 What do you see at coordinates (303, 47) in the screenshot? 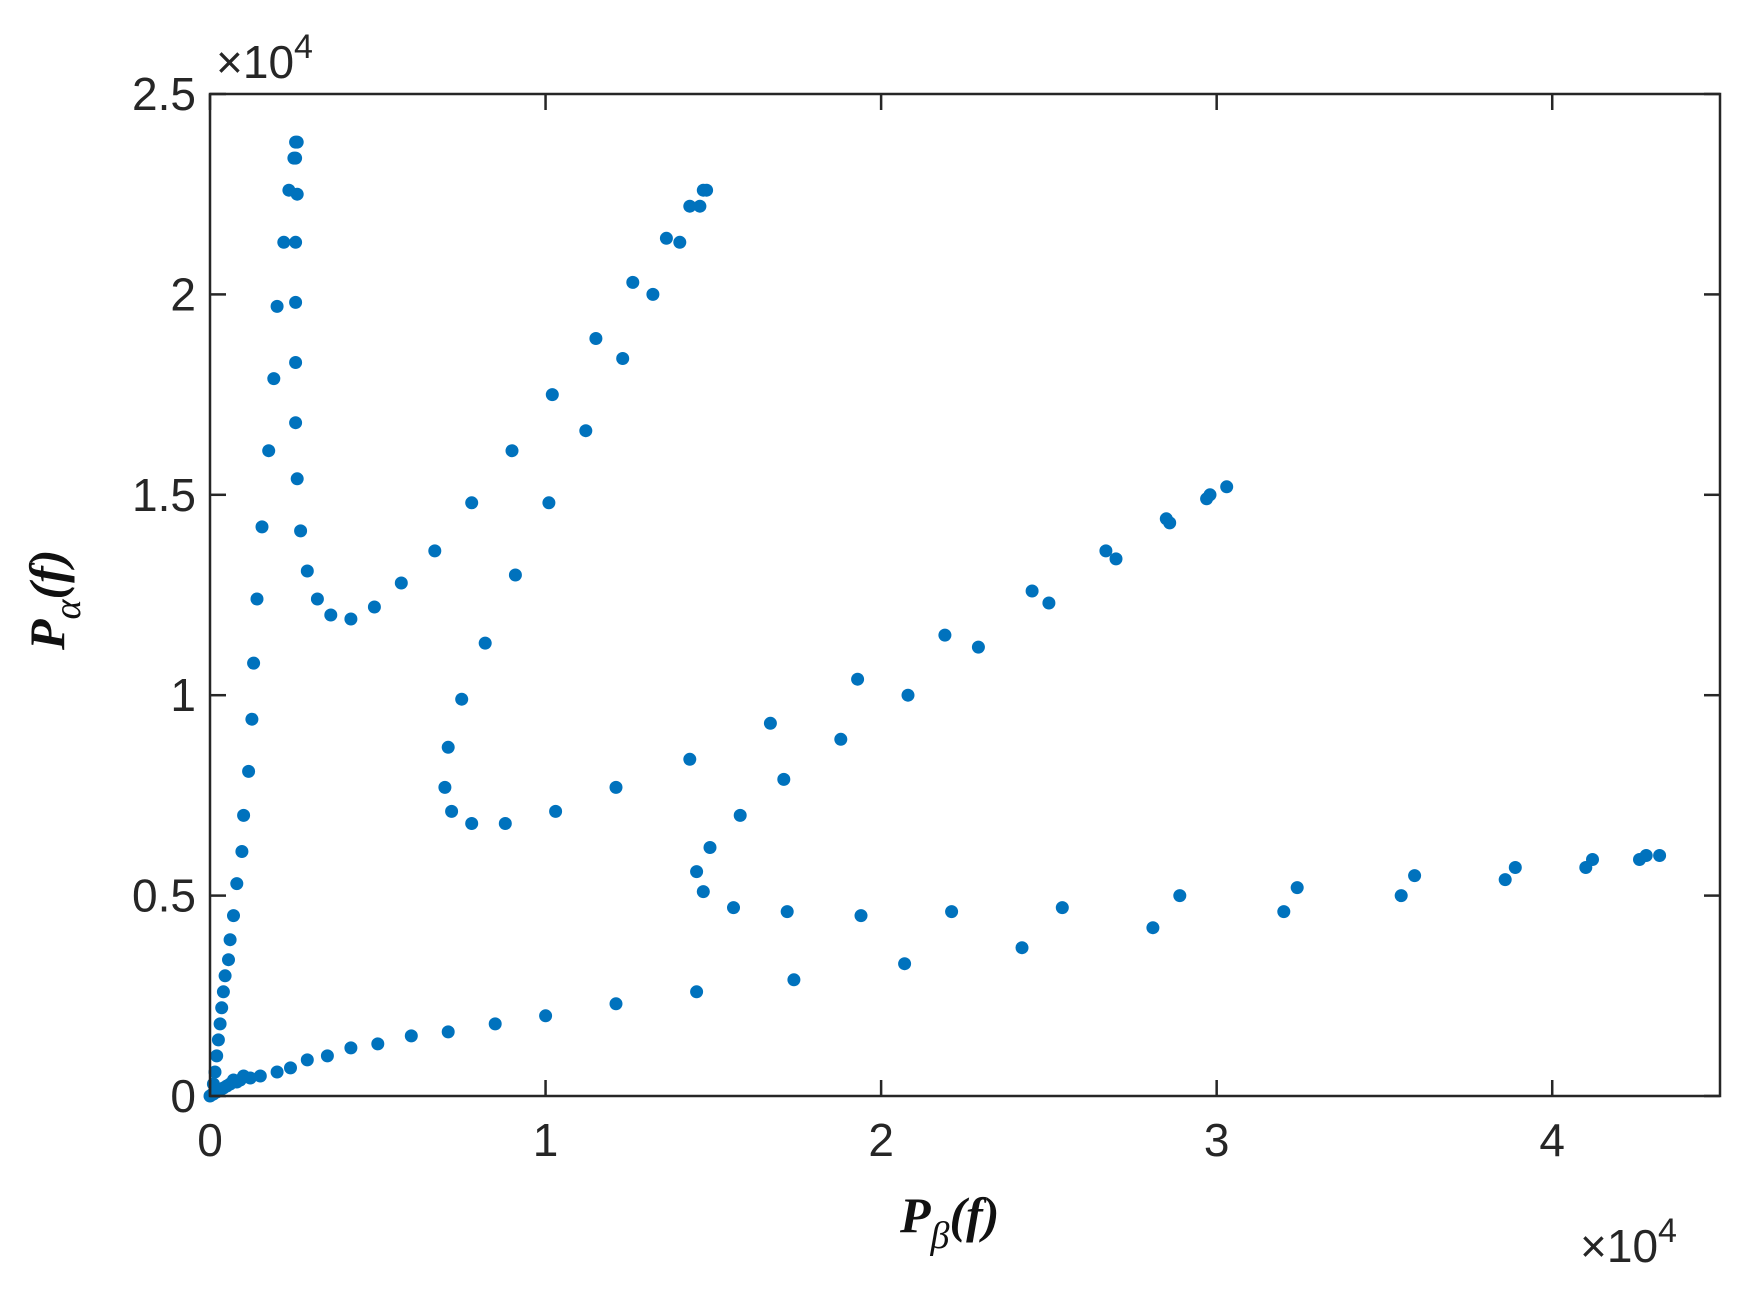
I see `y-axis-multiplier-exponent: 4` at bounding box center [303, 47].